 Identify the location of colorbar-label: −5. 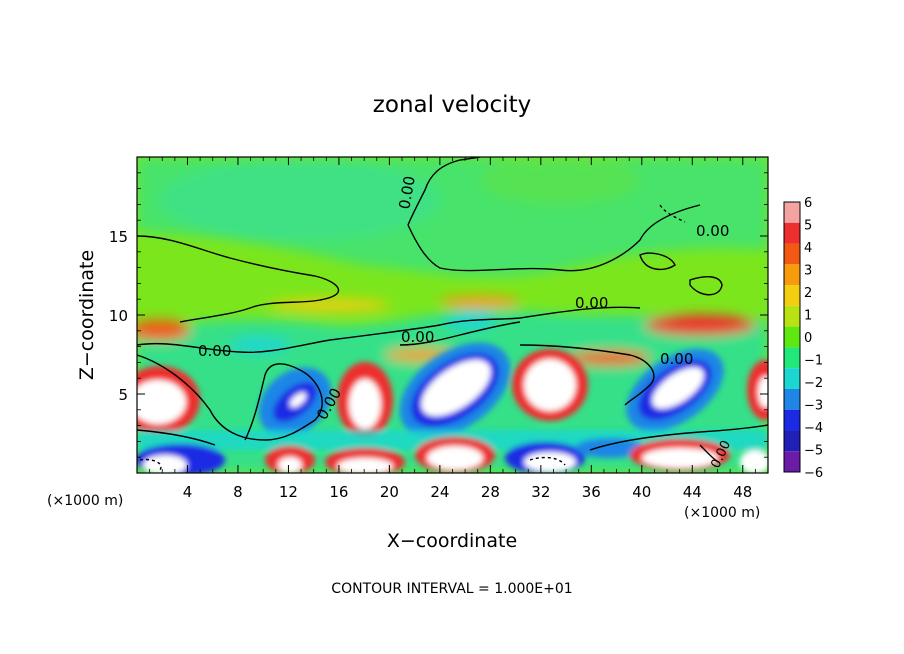
(813, 451).